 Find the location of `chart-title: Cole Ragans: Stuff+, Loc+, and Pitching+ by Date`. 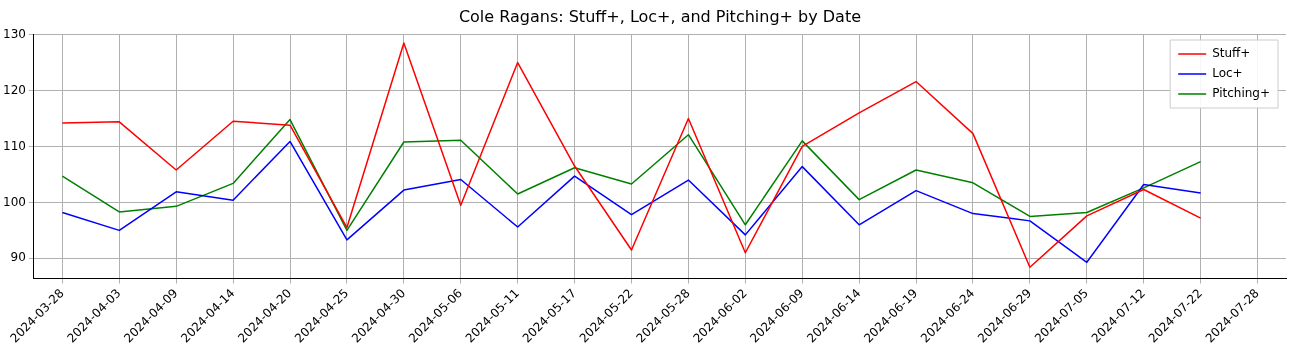

chart-title: Cole Ragans: Stuff+, Loc+, and Pitching+ by Date is located at coordinates (660, 17).